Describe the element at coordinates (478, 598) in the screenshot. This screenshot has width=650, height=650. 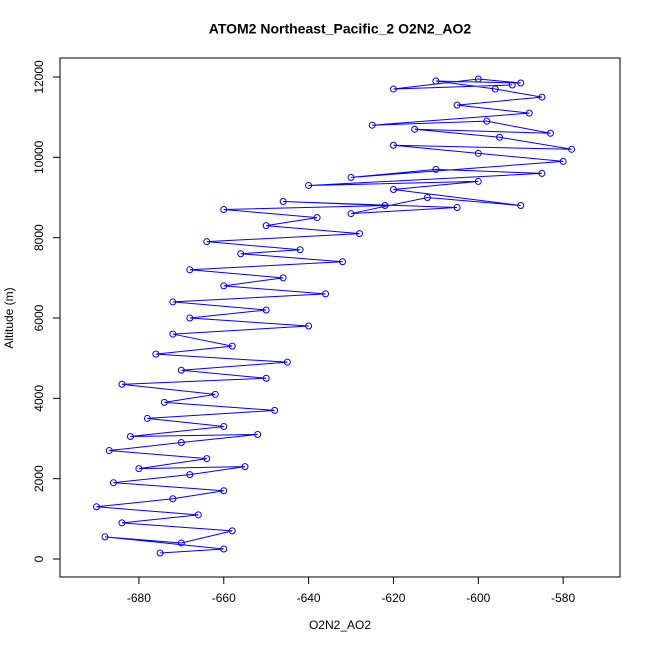
I see `x-tick-label: -600` at that location.